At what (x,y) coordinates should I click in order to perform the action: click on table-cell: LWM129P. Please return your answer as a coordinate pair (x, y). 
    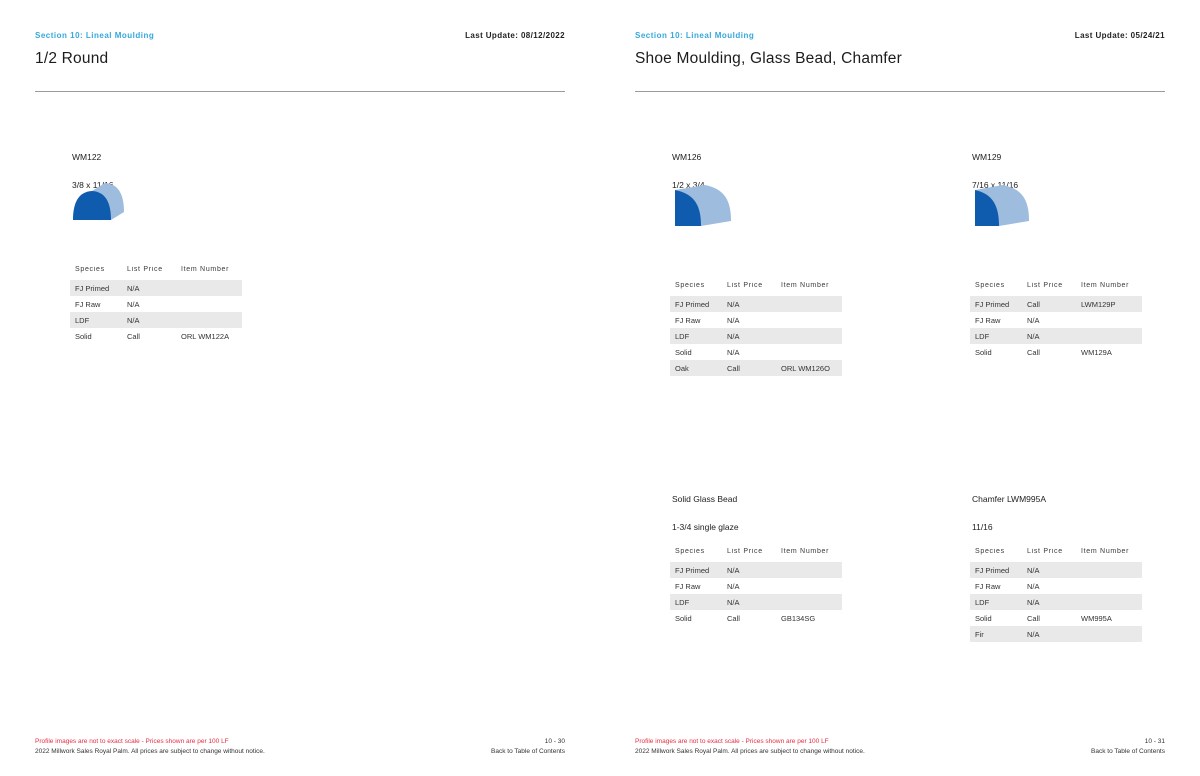
    Looking at the image, I should click on (1098, 304).